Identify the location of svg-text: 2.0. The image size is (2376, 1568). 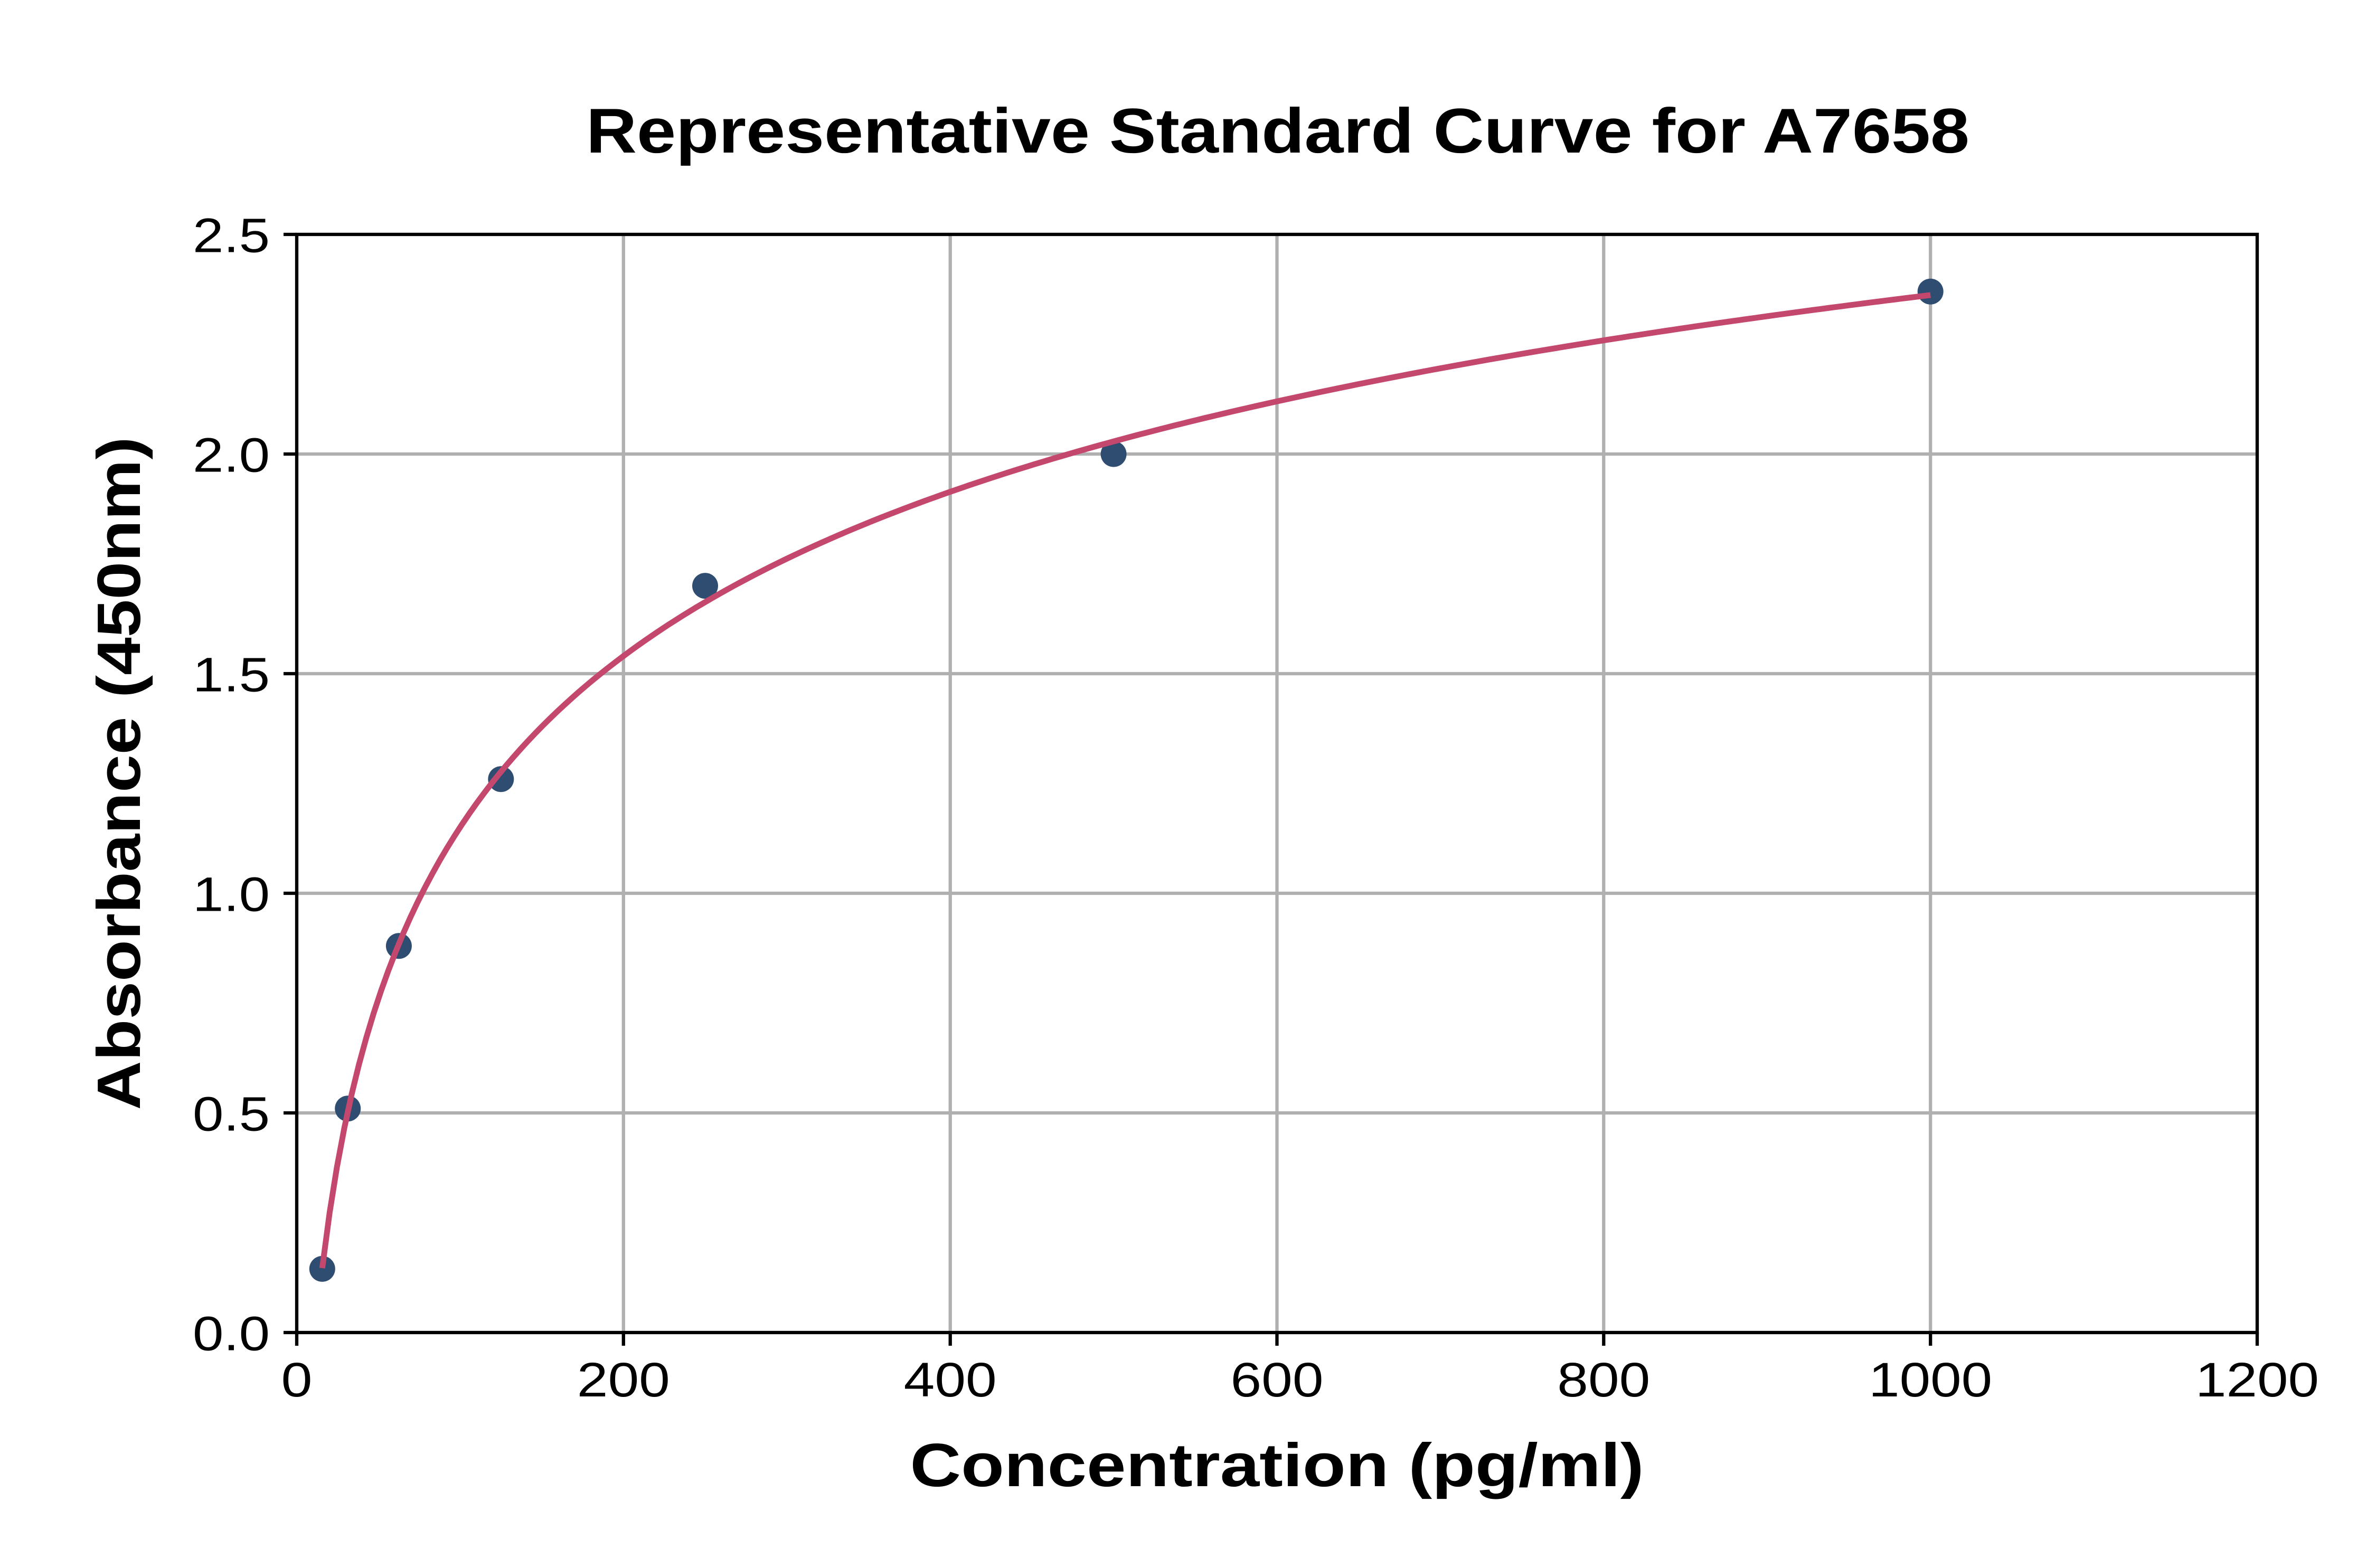
(232, 456).